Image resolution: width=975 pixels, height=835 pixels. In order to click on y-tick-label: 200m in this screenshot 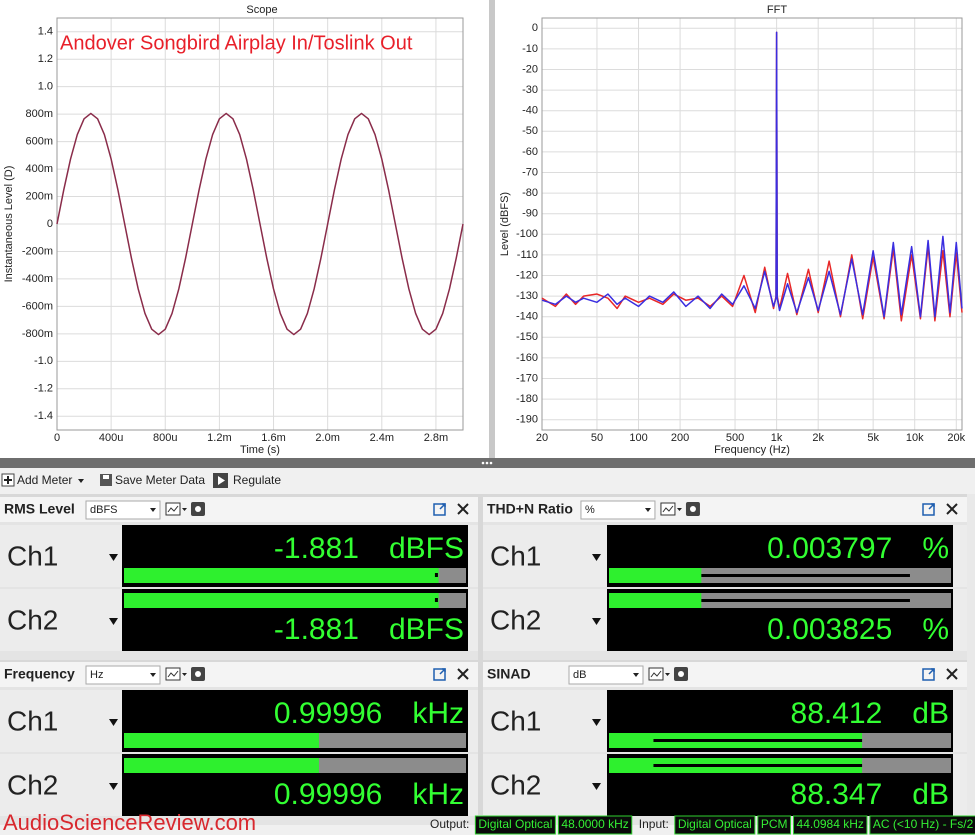, I will do `click(39, 196)`.